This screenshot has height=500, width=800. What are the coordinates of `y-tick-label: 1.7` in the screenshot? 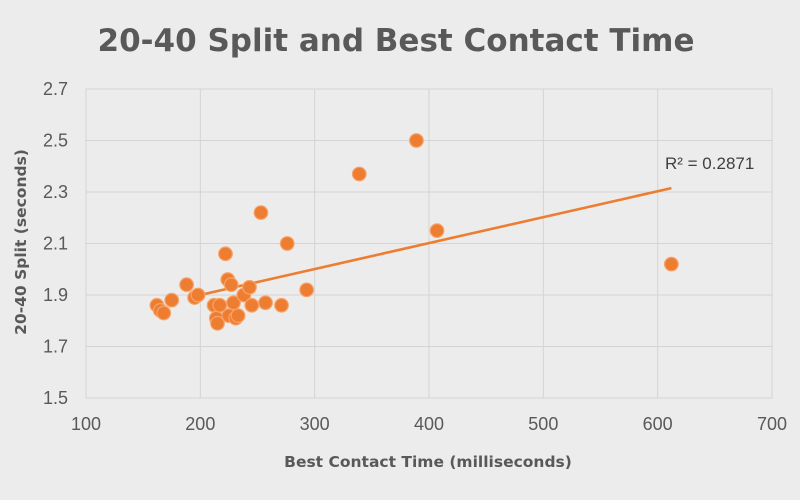 It's located at (55, 347).